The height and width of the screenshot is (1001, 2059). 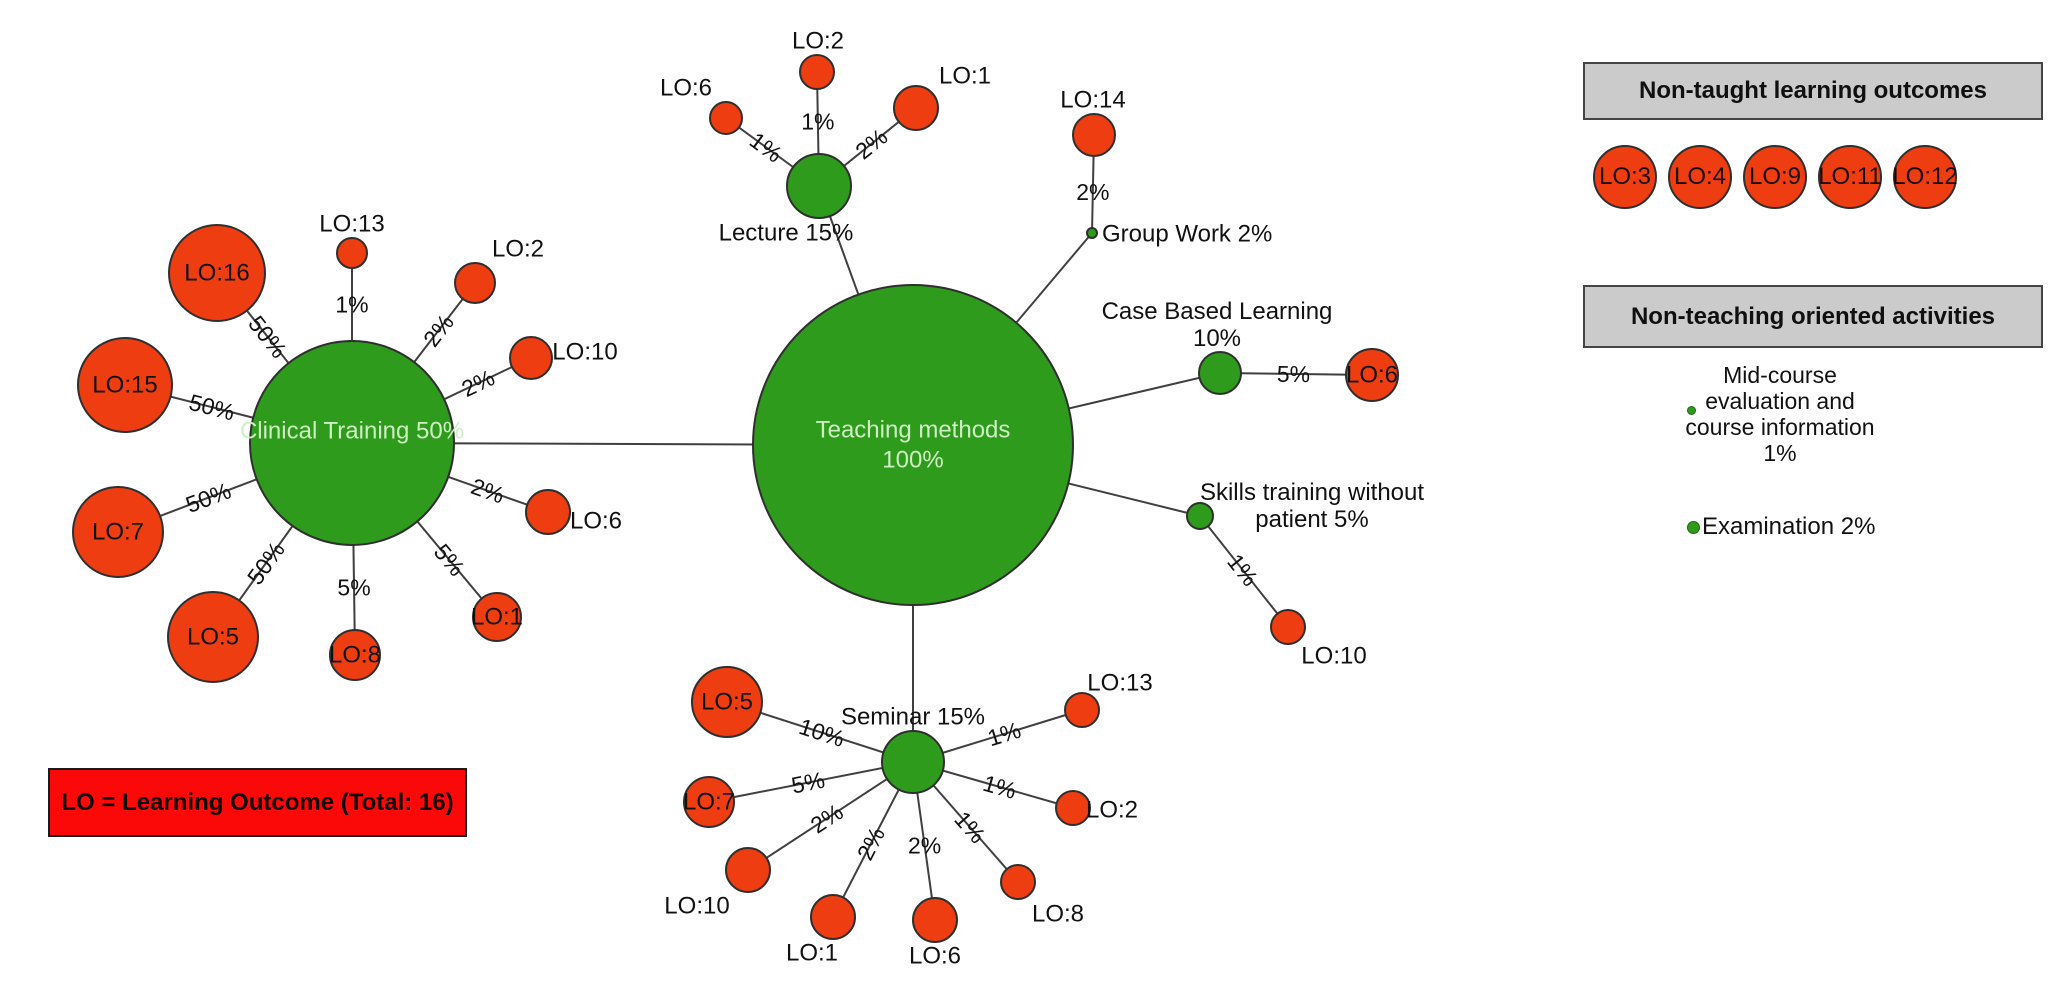 I want to click on node-clinical-circle, so click(x=352, y=443).